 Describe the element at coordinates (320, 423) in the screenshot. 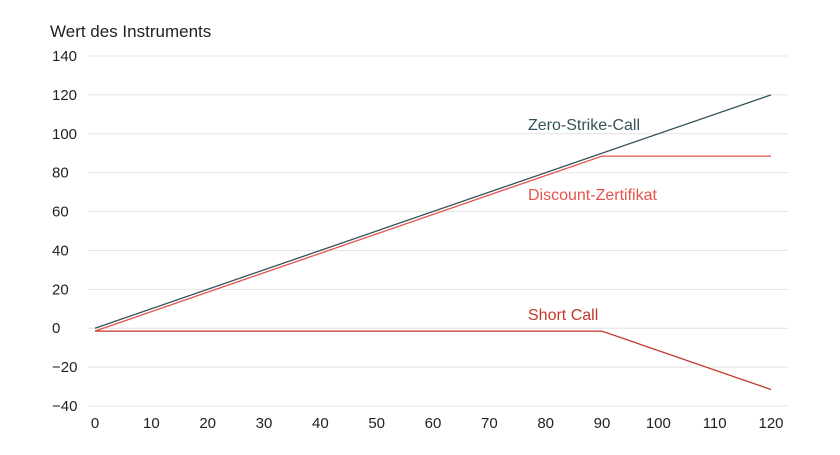

I see `x-tick-label: 40` at that location.